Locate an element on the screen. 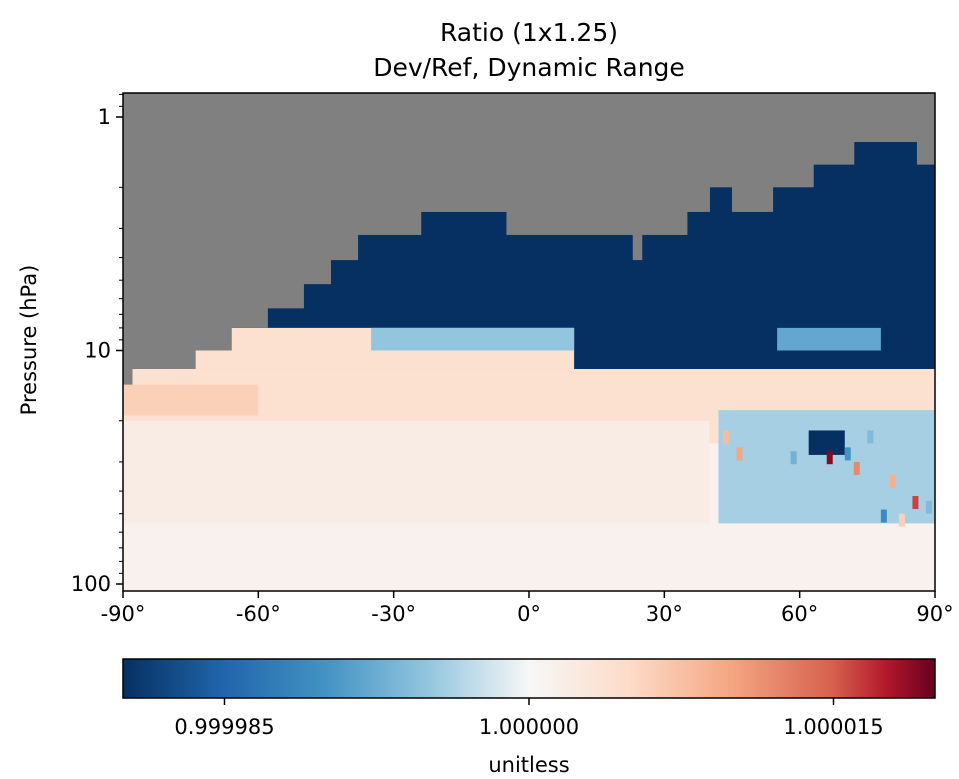 The image size is (959, 779). x-tick-label-6: 90° is located at coordinates (934, 614).